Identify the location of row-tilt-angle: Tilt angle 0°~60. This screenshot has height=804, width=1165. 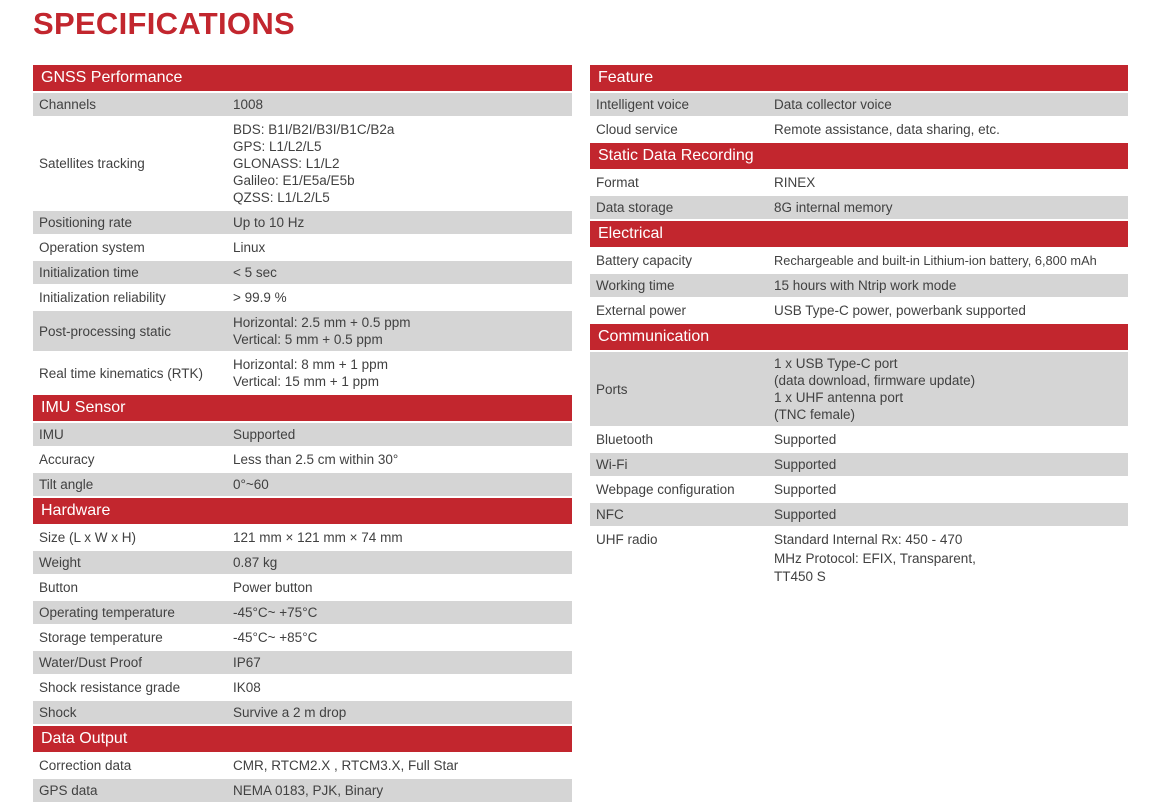
(302, 484).